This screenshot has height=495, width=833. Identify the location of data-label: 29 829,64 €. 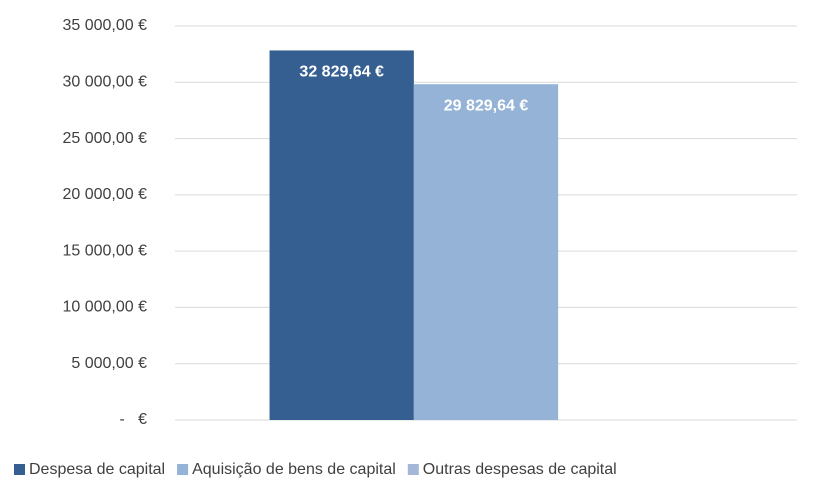
(486, 105).